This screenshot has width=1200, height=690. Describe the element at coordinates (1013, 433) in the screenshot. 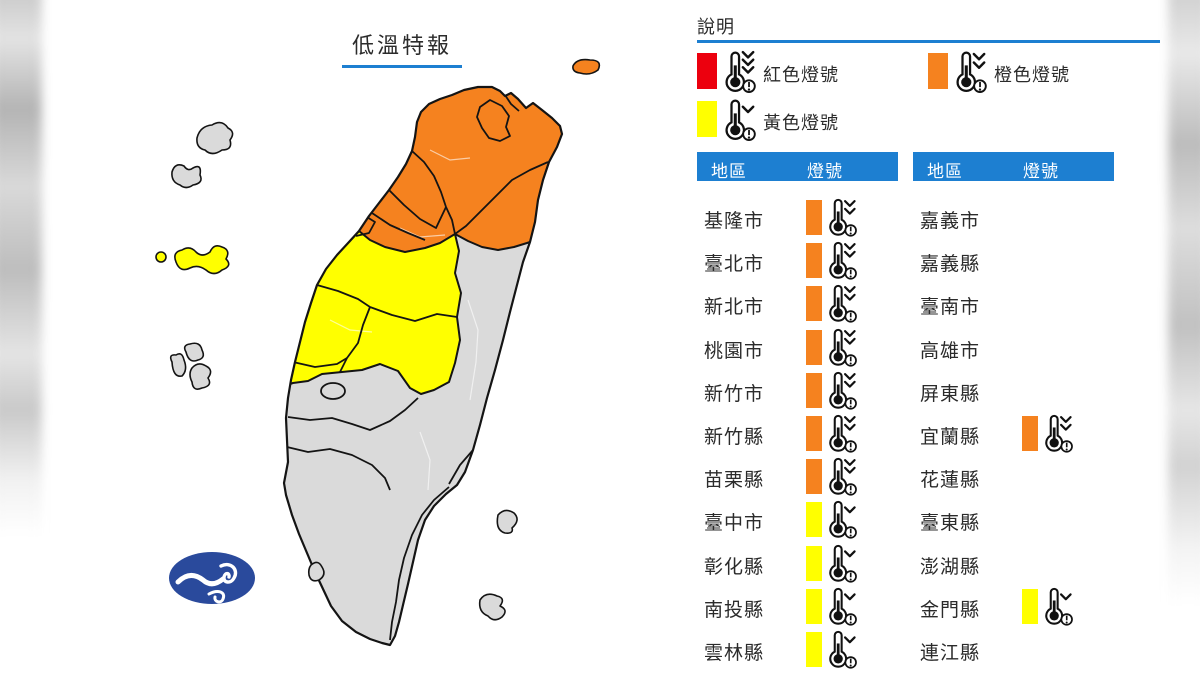

I see `region-row: 宜蘭縣` at that location.